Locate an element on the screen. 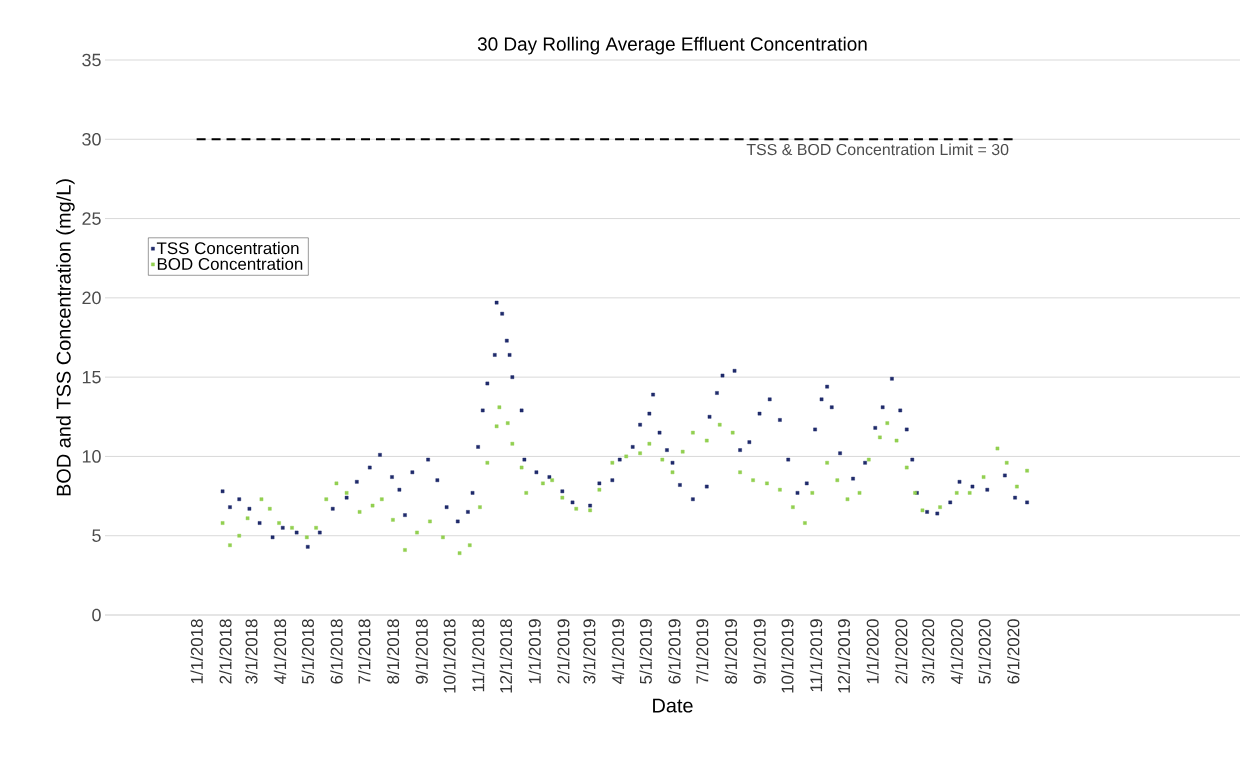 The image size is (1244, 778). x-tick-label: 2/1/2019 is located at coordinates (563, 651).